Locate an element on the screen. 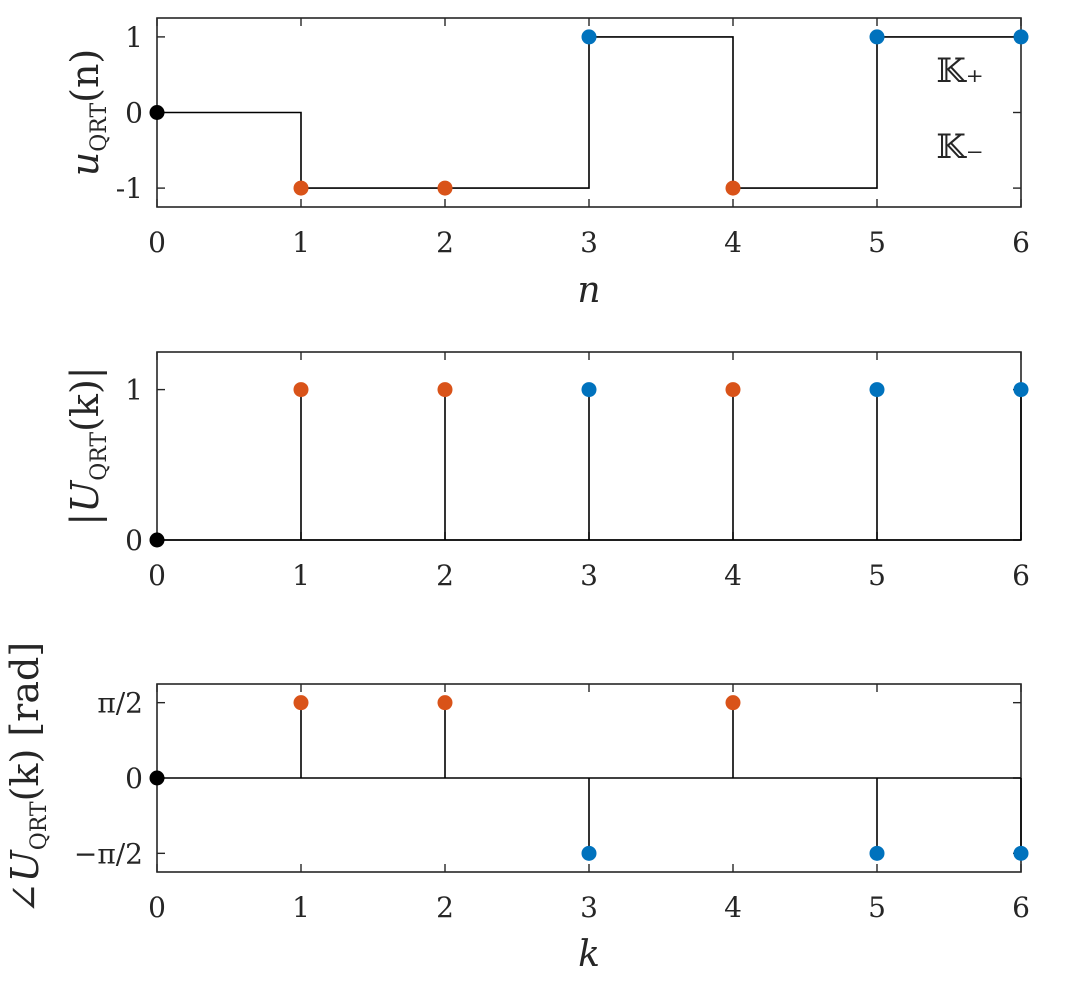  series-line is located at coordinates (589, 112).